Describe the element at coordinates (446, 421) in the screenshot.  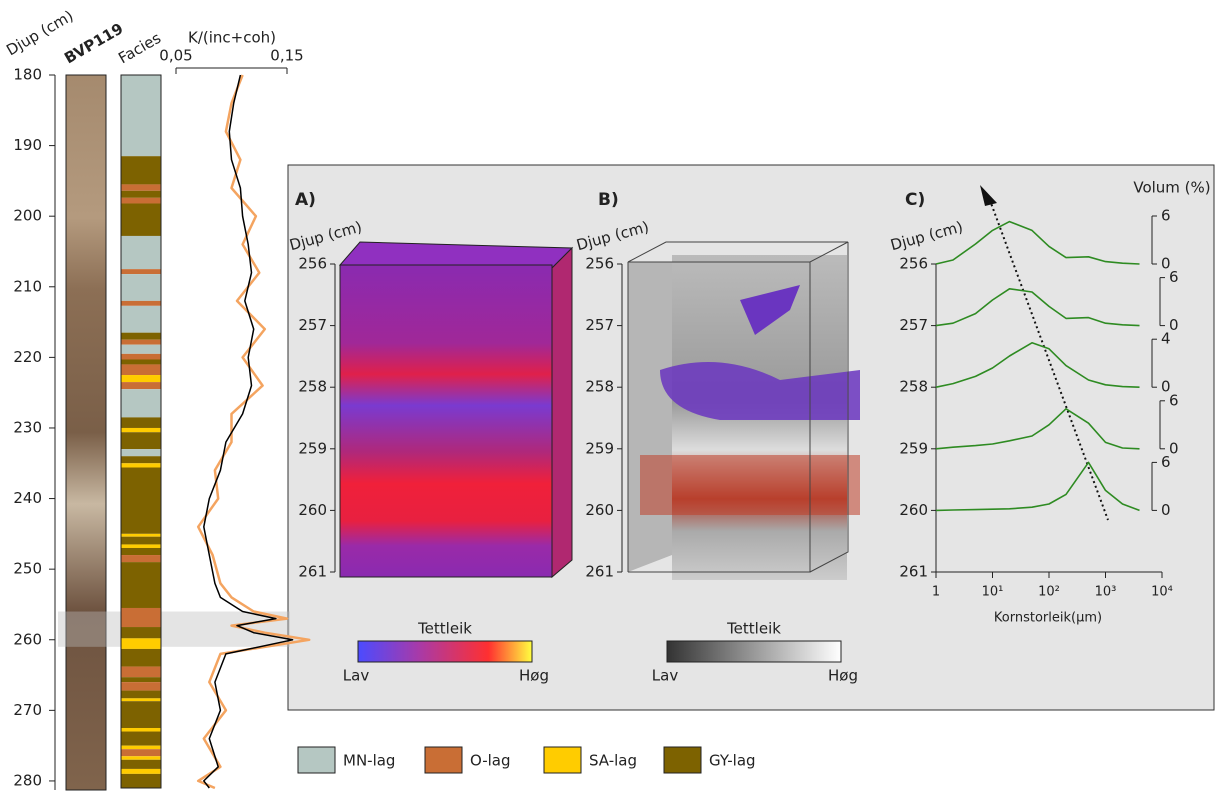
I see `cube-front` at that location.